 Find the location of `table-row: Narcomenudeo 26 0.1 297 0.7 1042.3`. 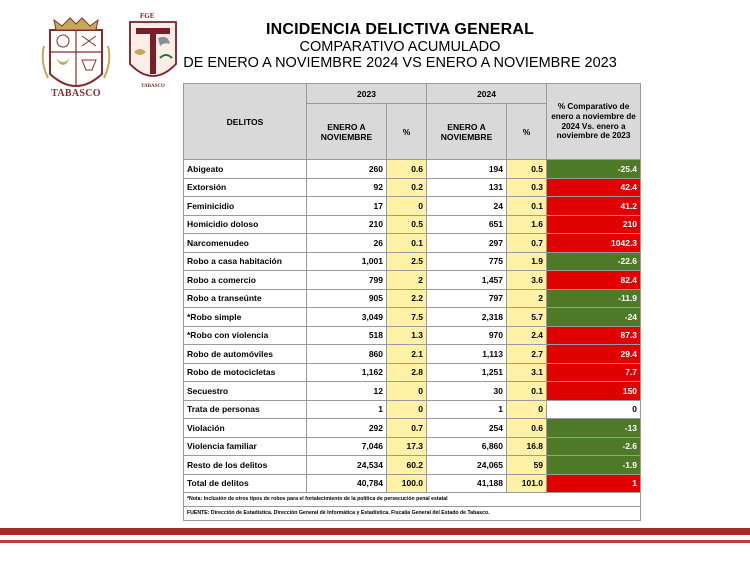

table-row: Narcomenudeo 26 0.1 297 0.7 1042.3 is located at coordinates (412, 243).